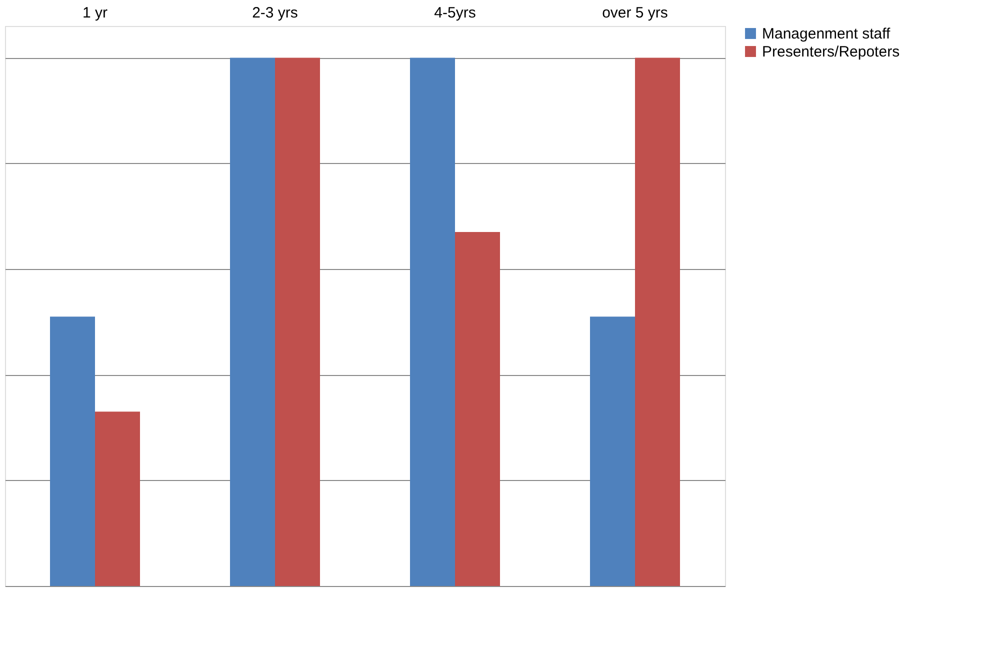  Describe the element at coordinates (831, 52) in the screenshot. I see `legend-label: Presenters/Repoters` at that location.